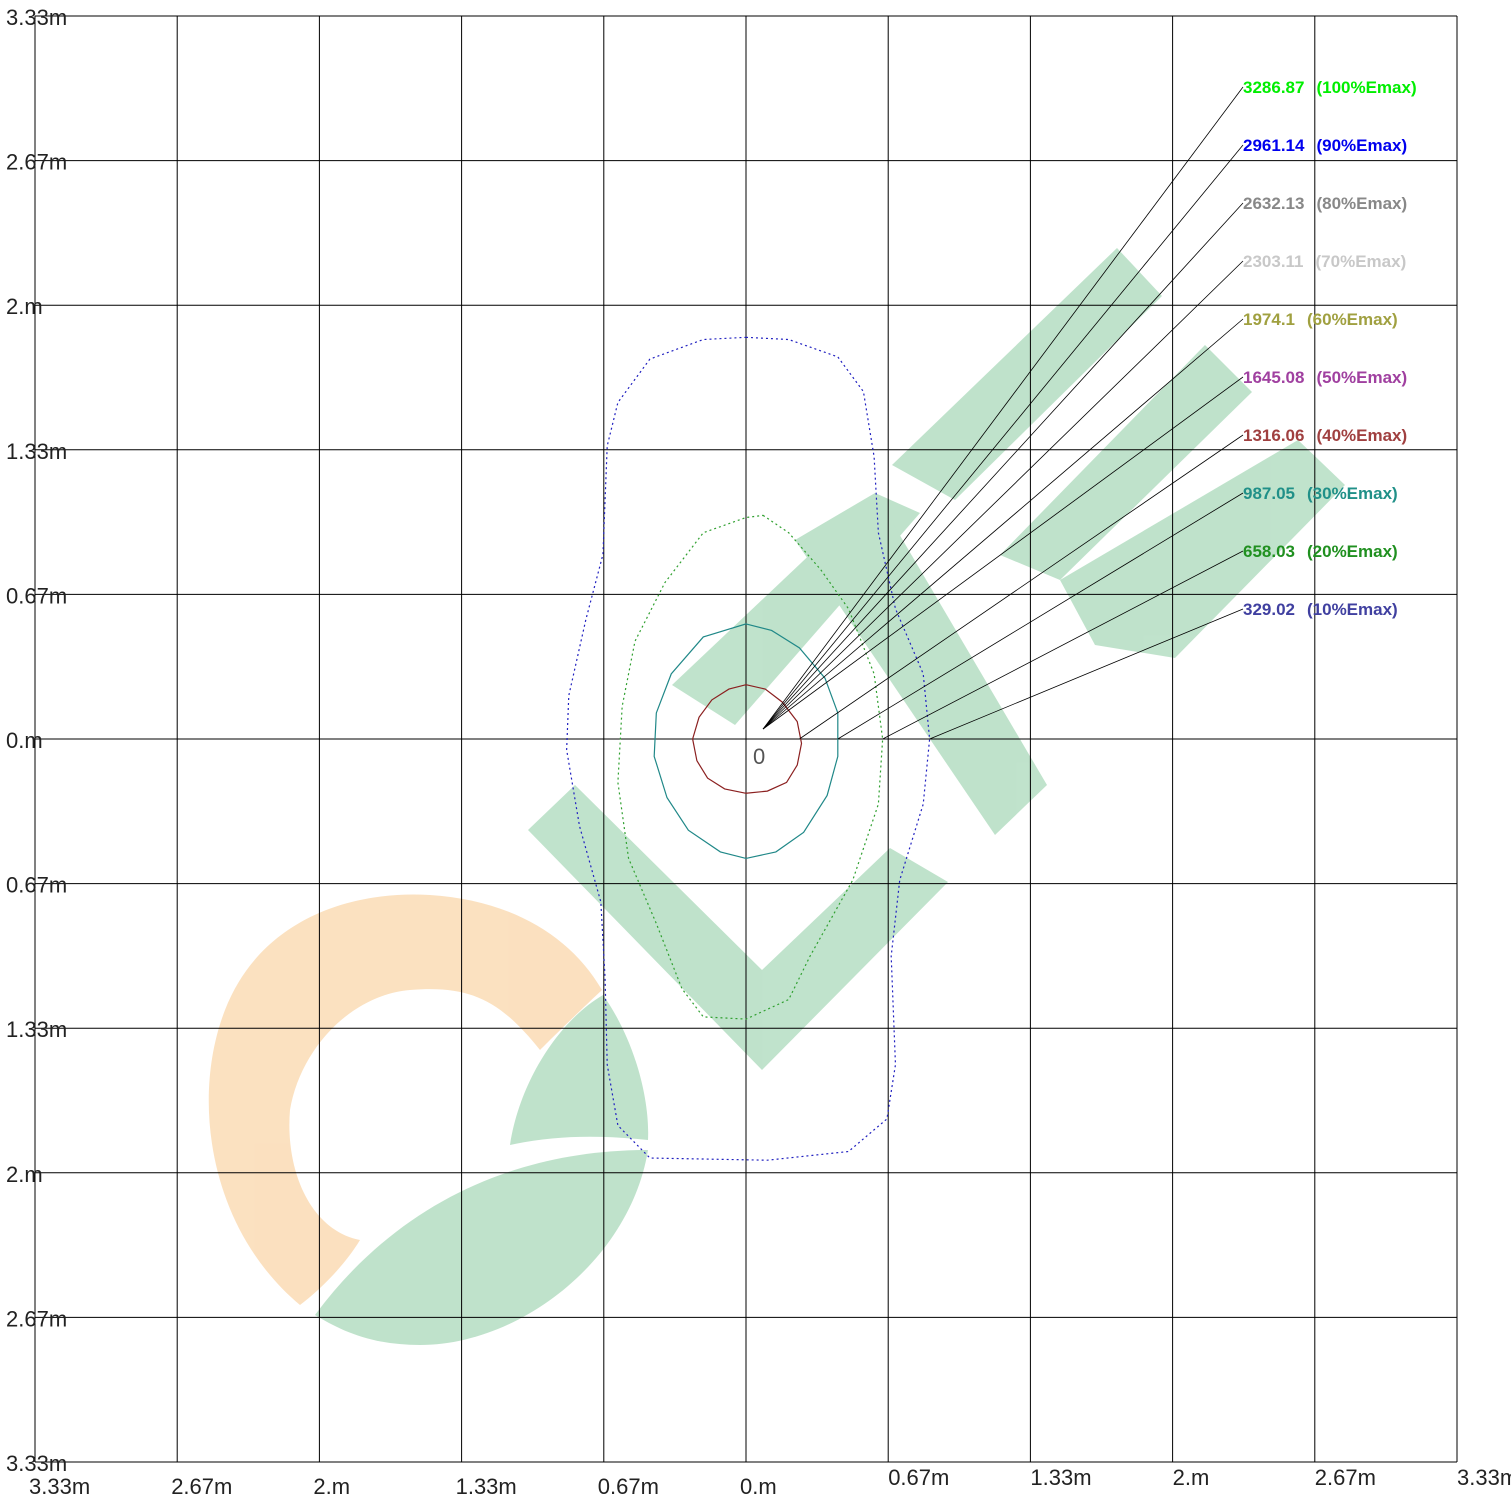 The width and height of the screenshot is (1511, 1501). What do you see at coordinates (1273, 261) in the screenshot?
I see `legend-value: 2303.11` at bounding box center [1273, 261].